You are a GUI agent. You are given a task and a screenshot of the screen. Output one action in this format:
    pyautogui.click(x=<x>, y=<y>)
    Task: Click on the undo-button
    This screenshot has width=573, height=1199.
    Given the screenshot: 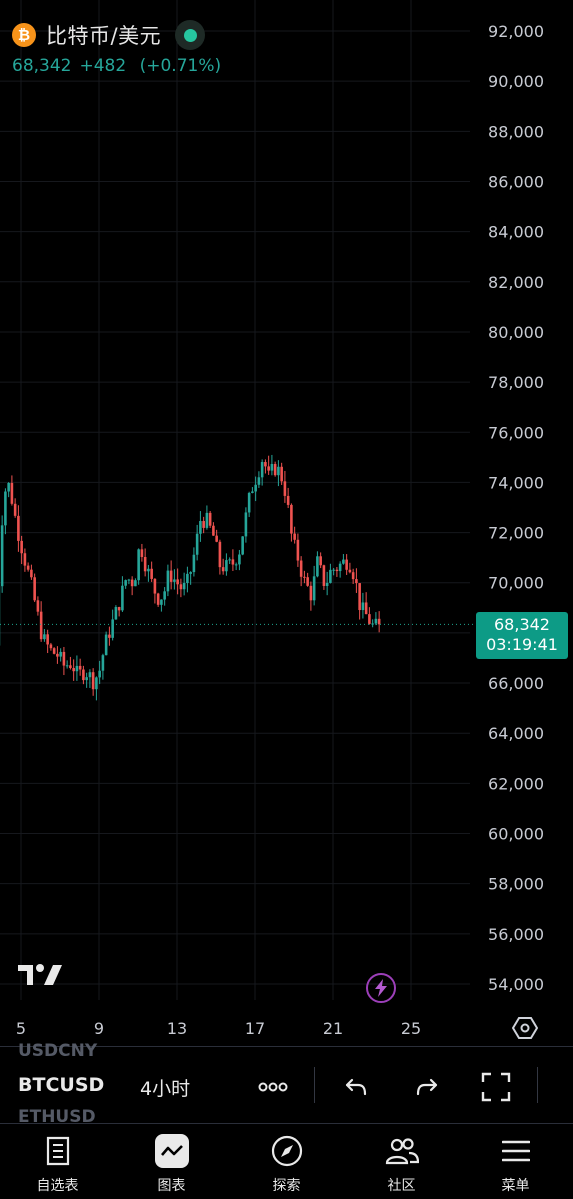 What is the action you would take?
    pyautogui.click(x=356, y=1087)
    